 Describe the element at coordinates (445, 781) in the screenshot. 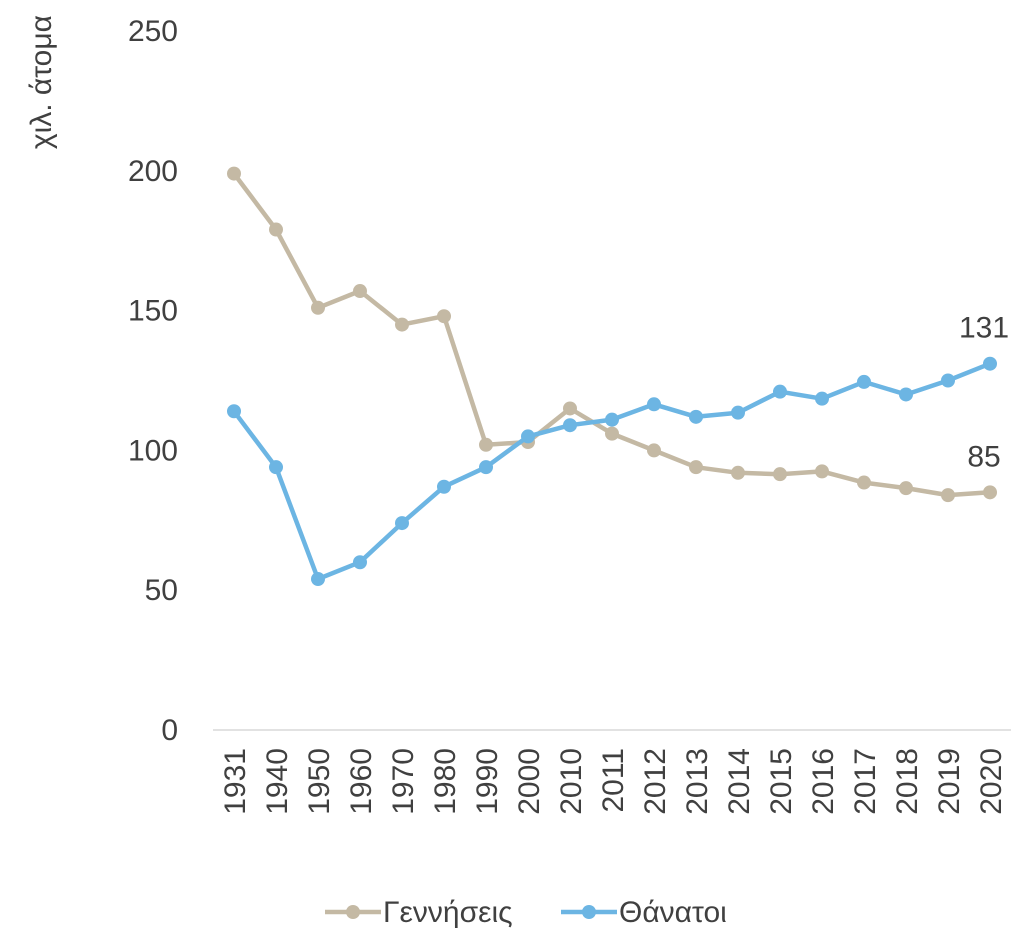

I see `x-tick-label: 1980` at that location.